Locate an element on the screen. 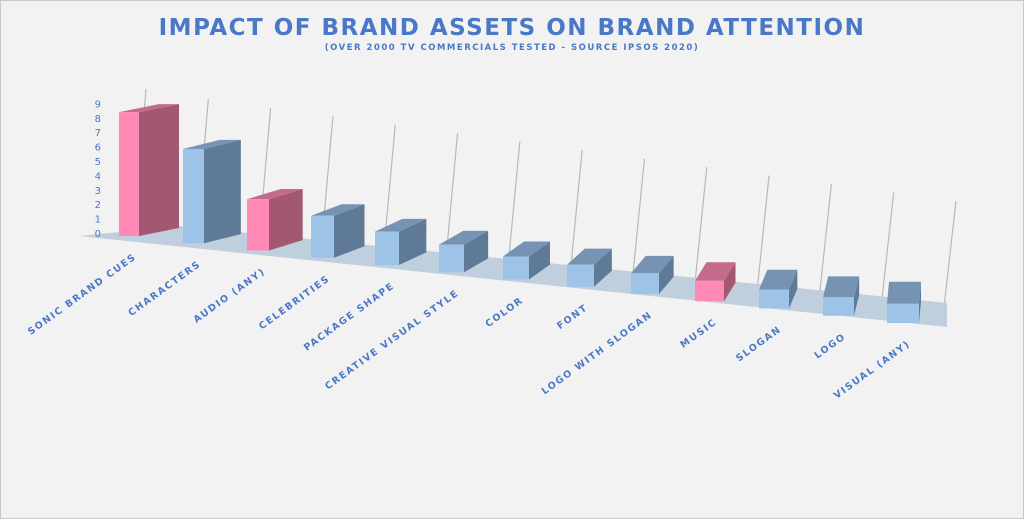 This screenshot has width=1024, height=519. y-tick-label: 2 is located at coordinates (98, 205).